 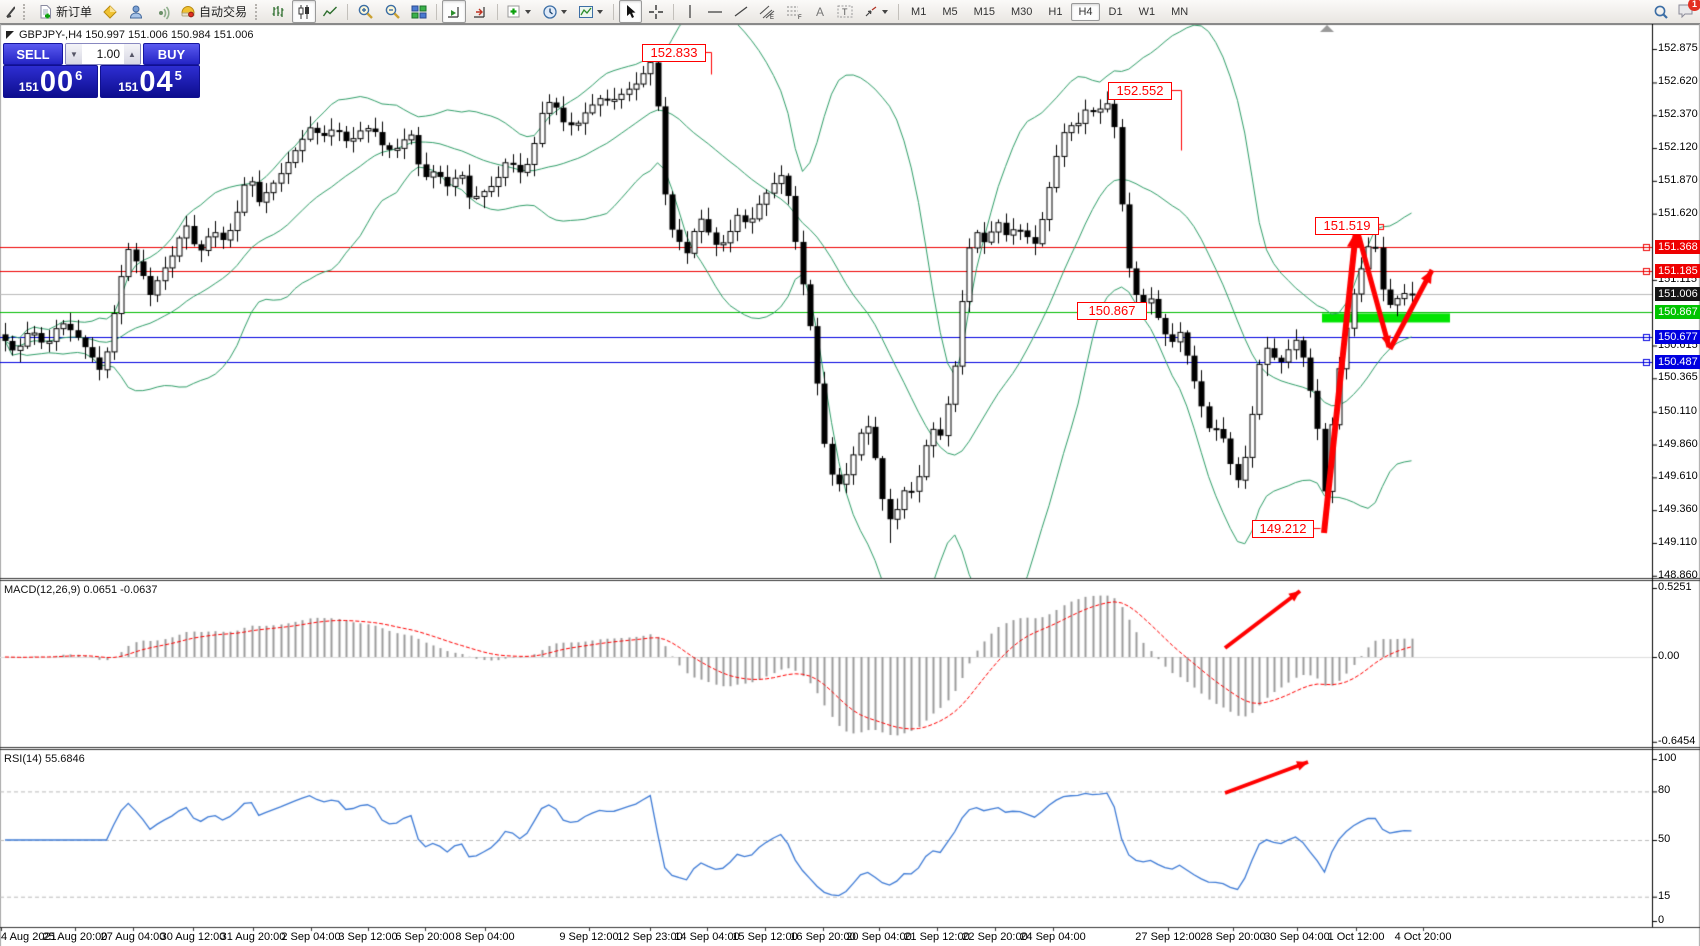 What do you see at coordinates (1356, 937) in the screenshot?
I see `time-axis-label: 1 Oct 12:00` at bounding box center [1356, 937].